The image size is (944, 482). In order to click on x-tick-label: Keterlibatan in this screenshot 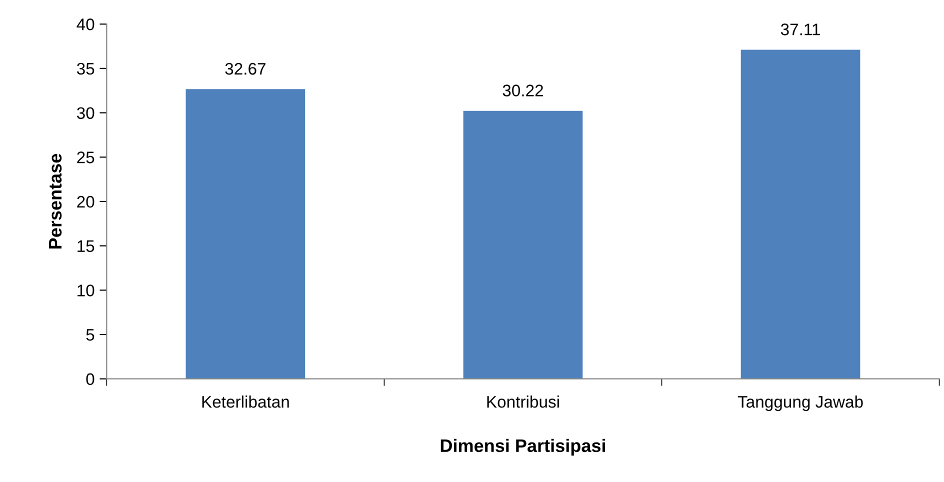, I will do `click(245, 402)`.